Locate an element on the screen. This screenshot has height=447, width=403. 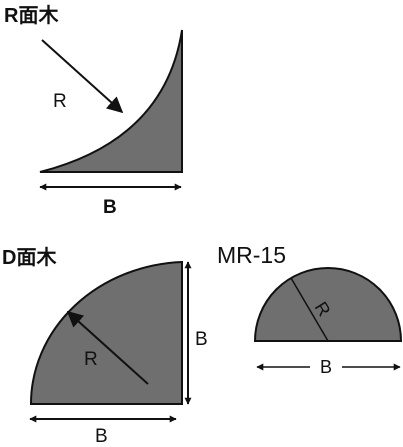
mr15-profile-width-label: B is located at coordinates (326, 367).